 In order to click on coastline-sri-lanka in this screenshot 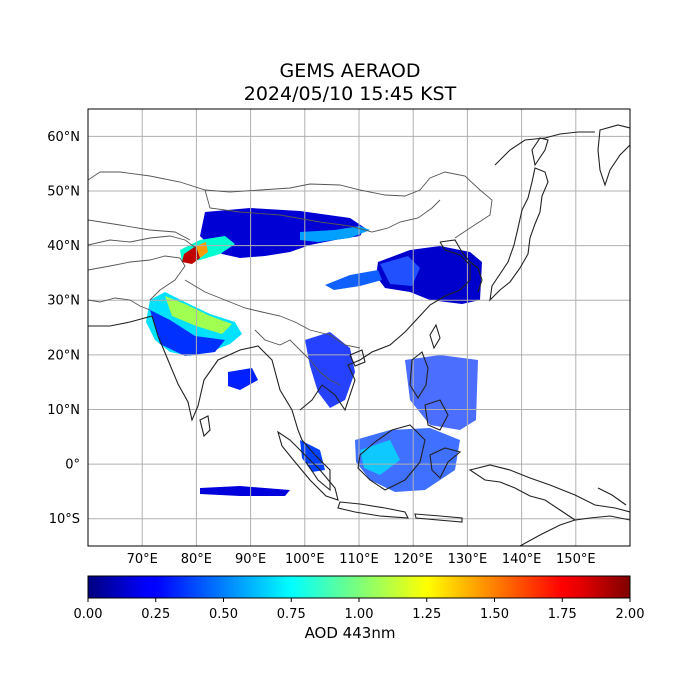, I will do `click(205, 426)`.